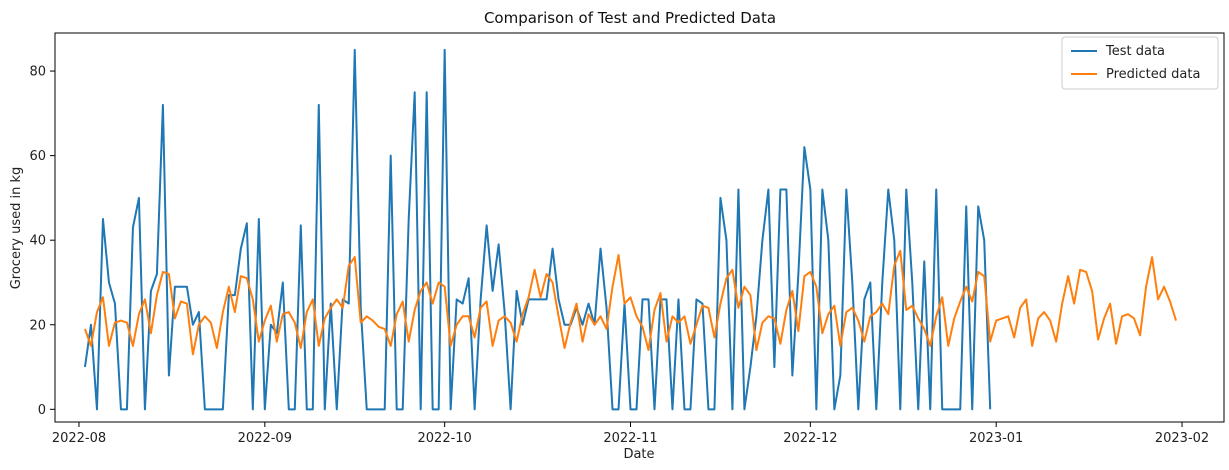 The image size is (1229, 470). Describe the element at coordinates (638, 454) in the screenshot. I see `x-axis-label: Date` at that location.